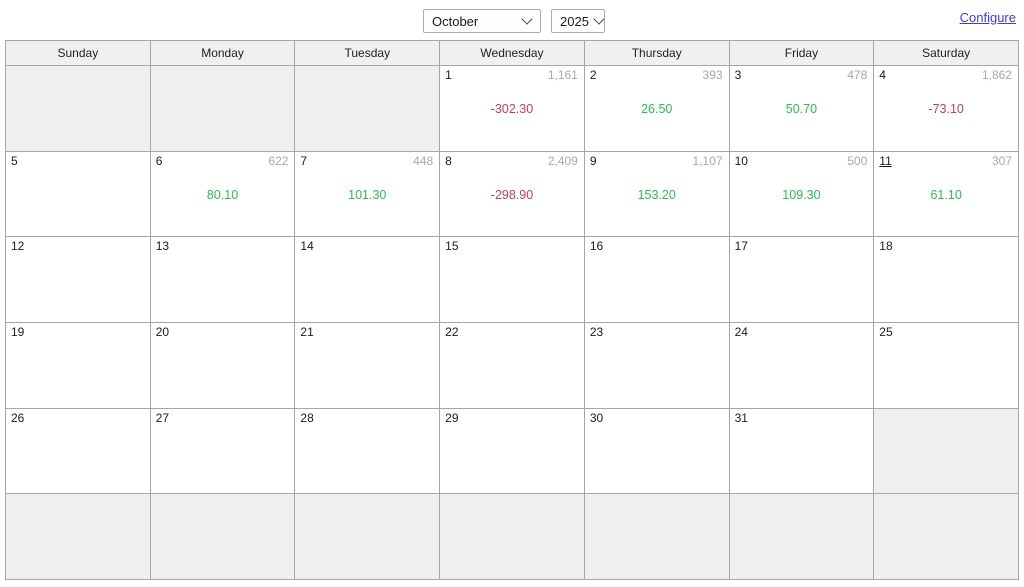  I want to click on day-number: 18, so click(886, 246).